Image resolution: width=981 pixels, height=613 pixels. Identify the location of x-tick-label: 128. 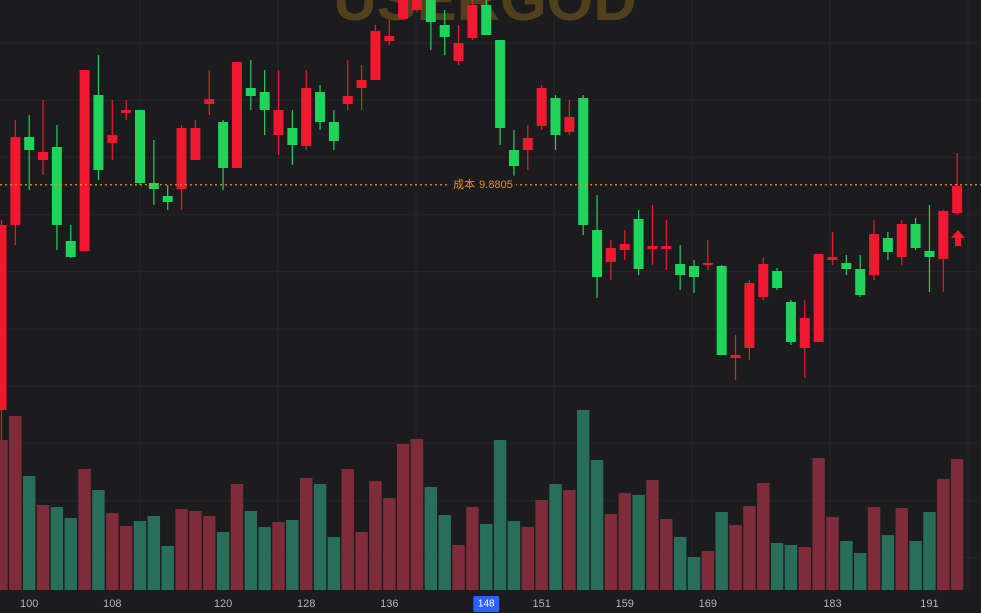
(306, 604).